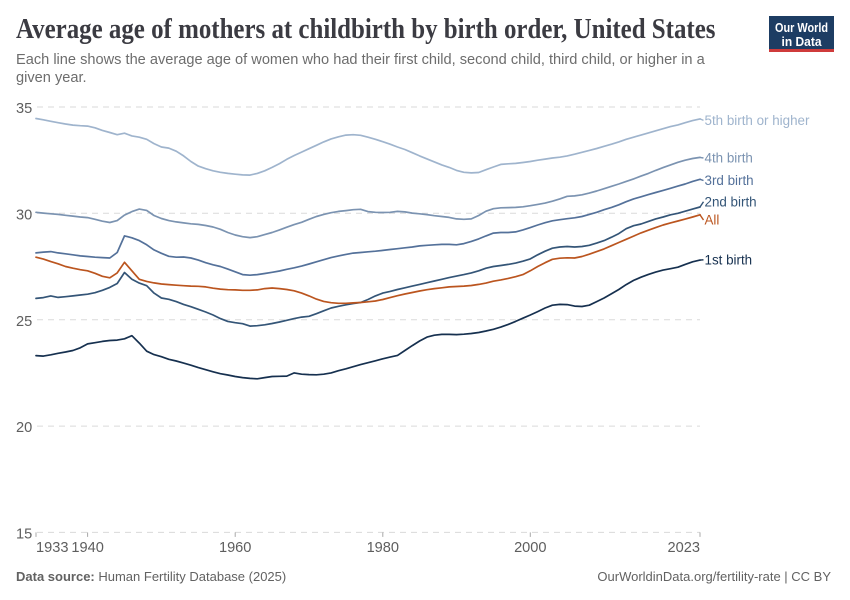 The image size is (850, 600). I want to click on svg-text: in Data, so click(802, 41).